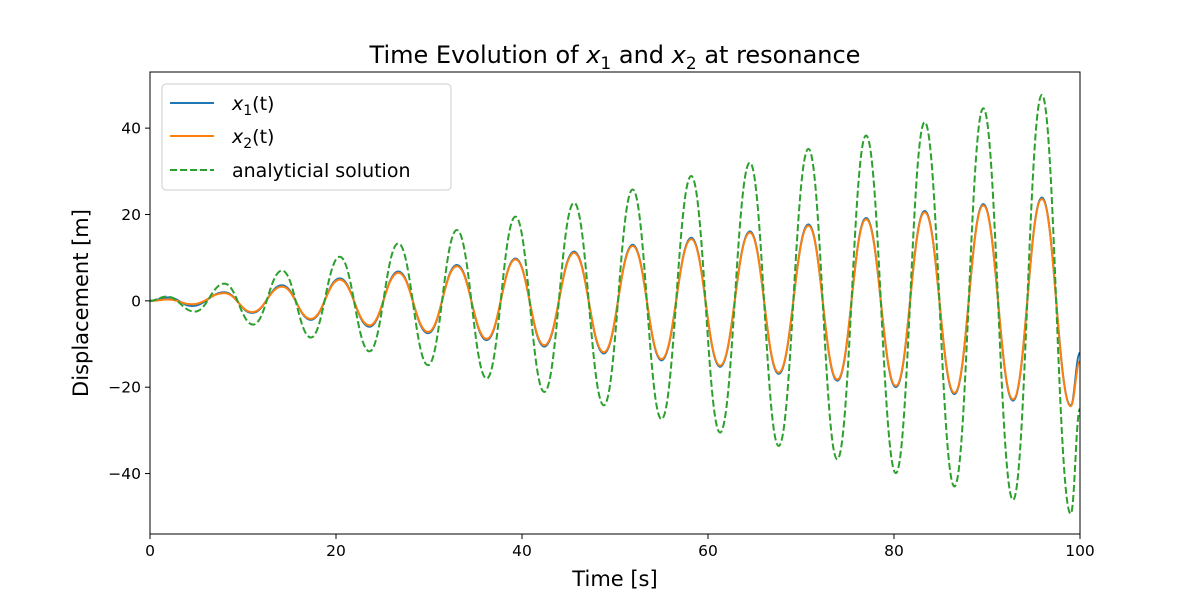  What do you see at coordinates (129, 301) in the screenshot?
I see `y-axis-ticks: −40 −20 0 20 40` at bounding box center [129, 301].